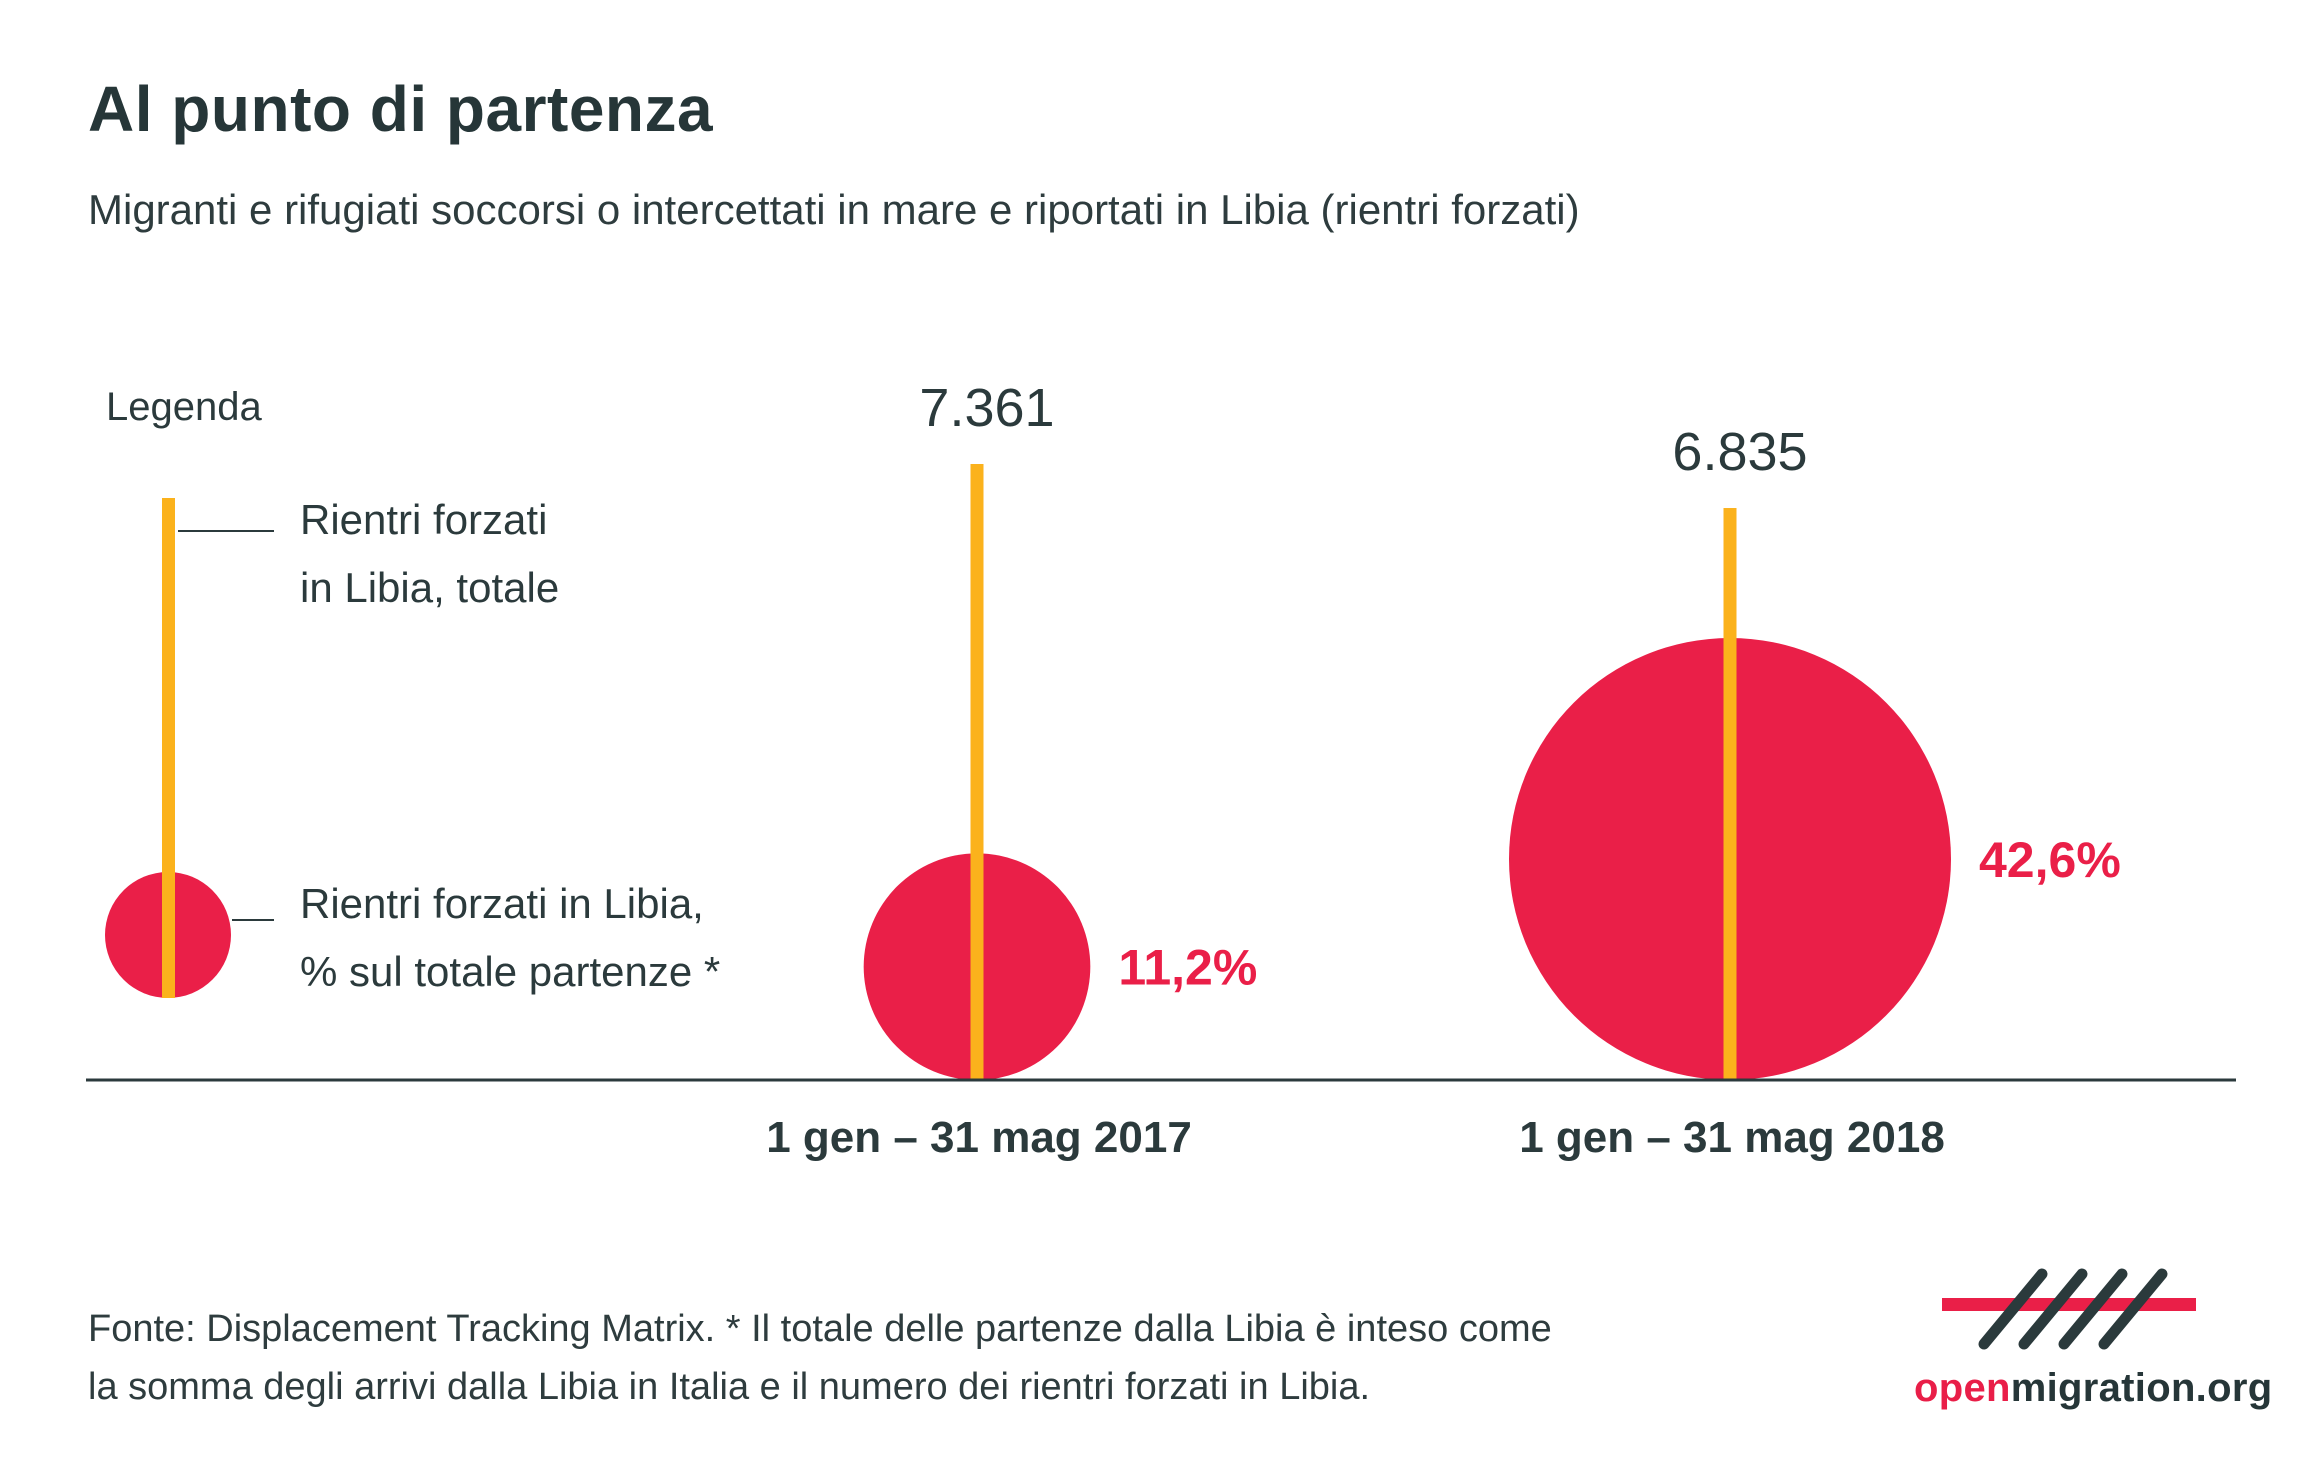 The height and width of the screenshot is (1473, 2309). What do you see at coordinates (2069, 1309) in the screenshot?
I see `brand-logo-mark` at bounding box center [2069, 1309].